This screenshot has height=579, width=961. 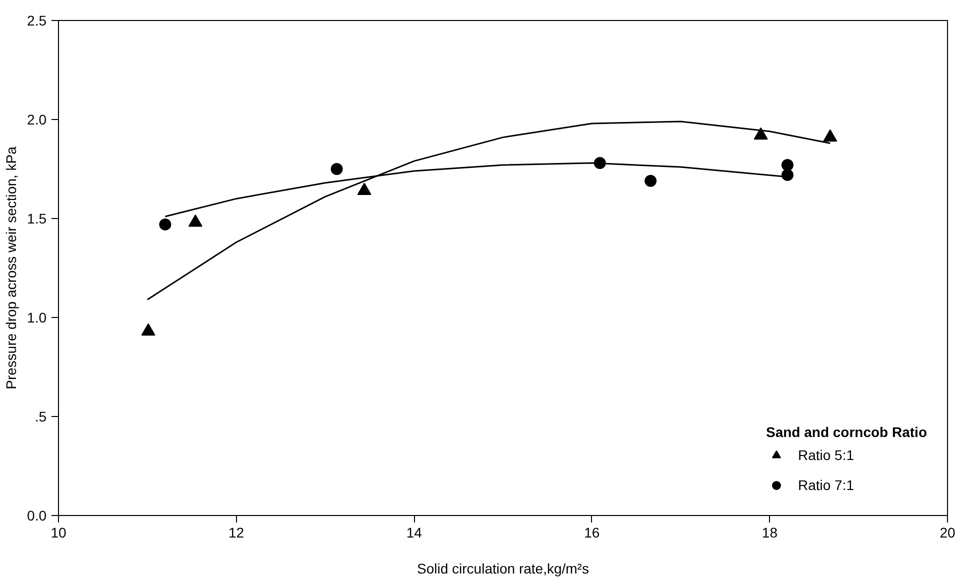 I want to click on y-tick-label: 0.0, so click(x=37, y=516).